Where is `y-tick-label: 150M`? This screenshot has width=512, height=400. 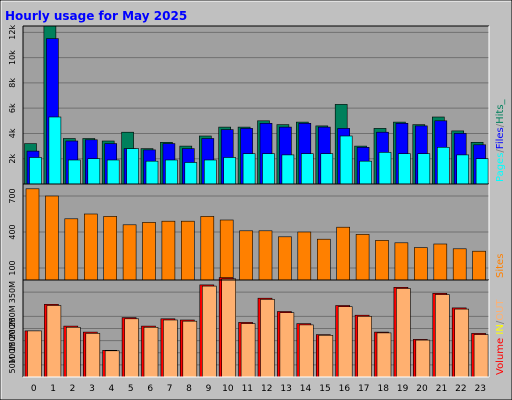 y-tick-label: 150M is located at coordinates (12, 340).